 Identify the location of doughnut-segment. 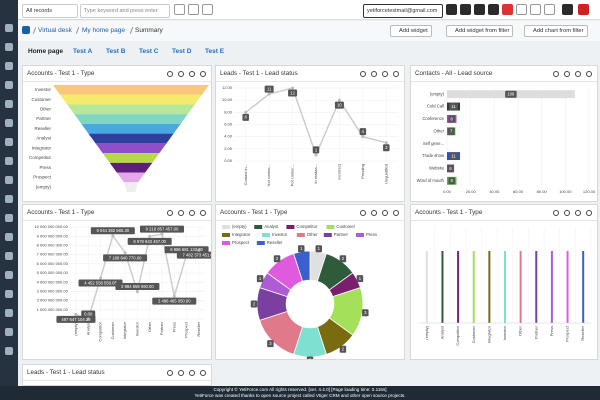
(302, 266).